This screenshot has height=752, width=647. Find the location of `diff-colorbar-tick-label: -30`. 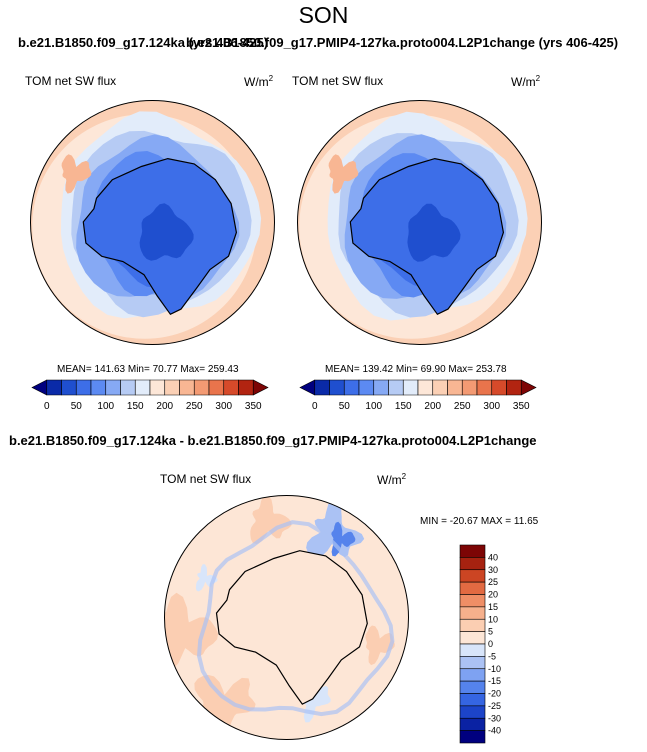

diff-colorbar-tick-label: -30 is located at coordinates (494, 718).